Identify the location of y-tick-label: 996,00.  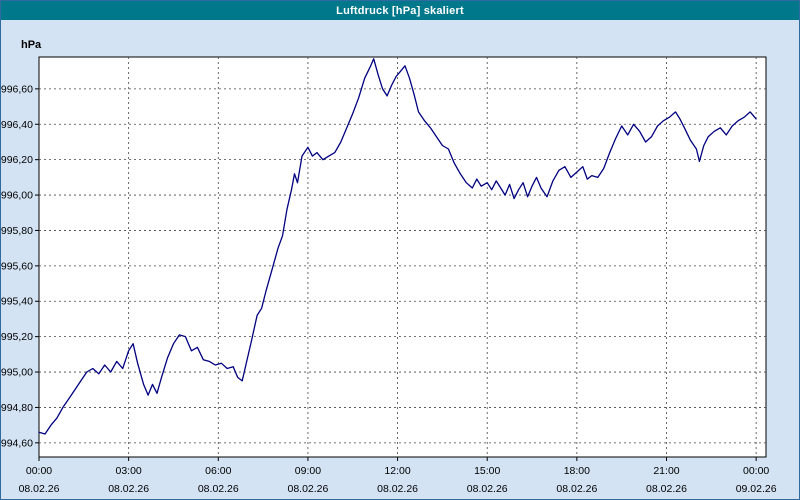
(17, 196).